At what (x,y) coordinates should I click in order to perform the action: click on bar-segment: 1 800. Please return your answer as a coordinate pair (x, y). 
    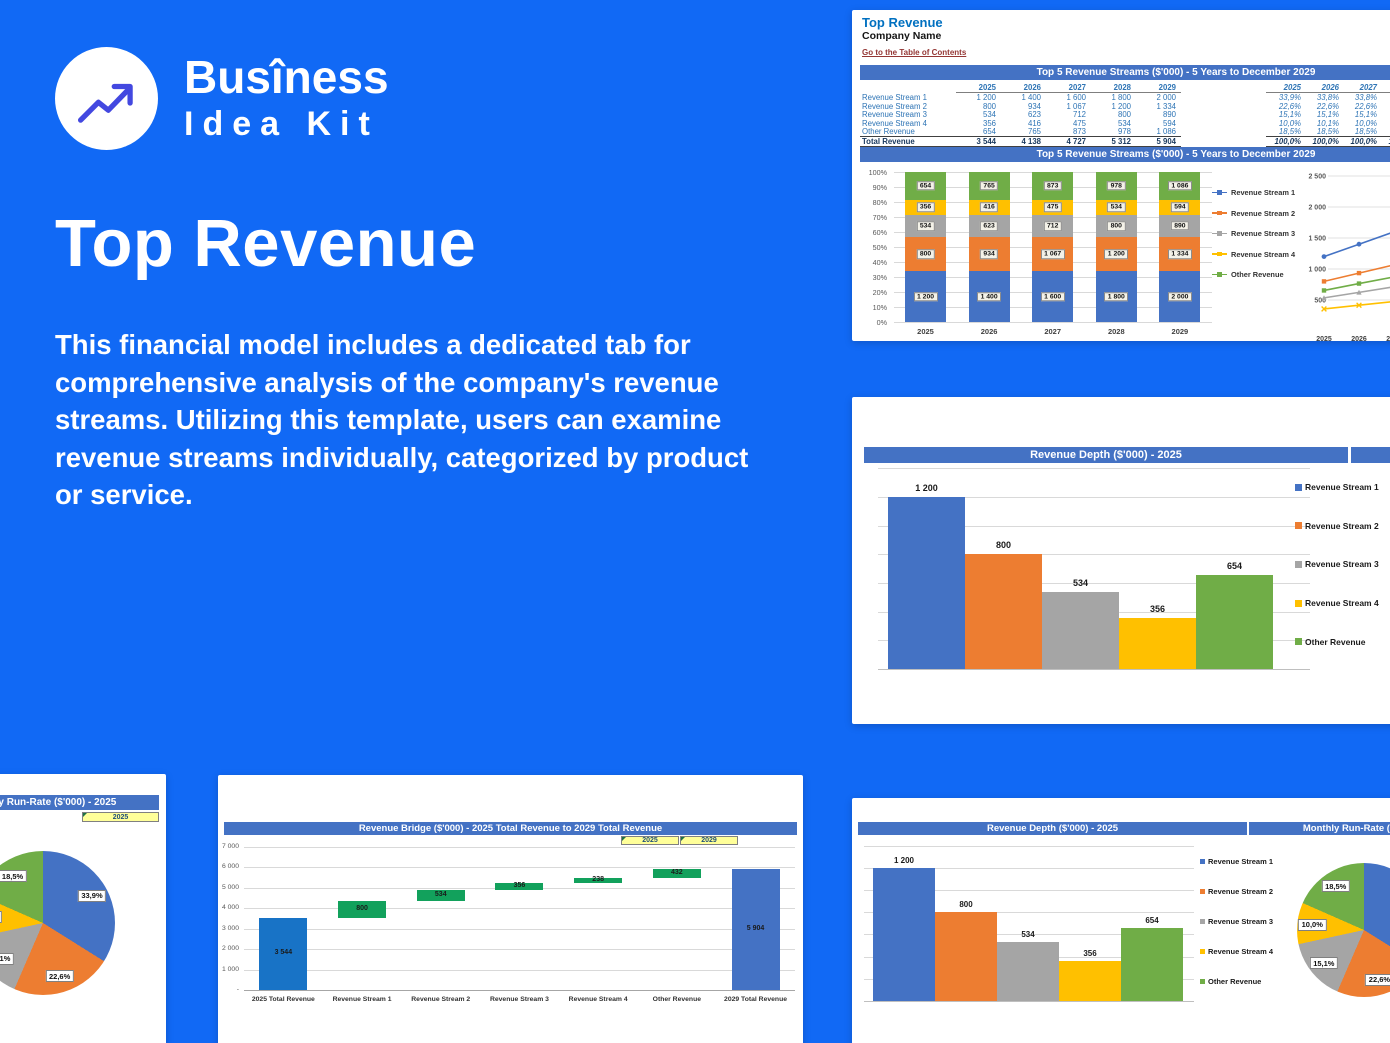
    Looking at the image, I should click on (1116, 296).